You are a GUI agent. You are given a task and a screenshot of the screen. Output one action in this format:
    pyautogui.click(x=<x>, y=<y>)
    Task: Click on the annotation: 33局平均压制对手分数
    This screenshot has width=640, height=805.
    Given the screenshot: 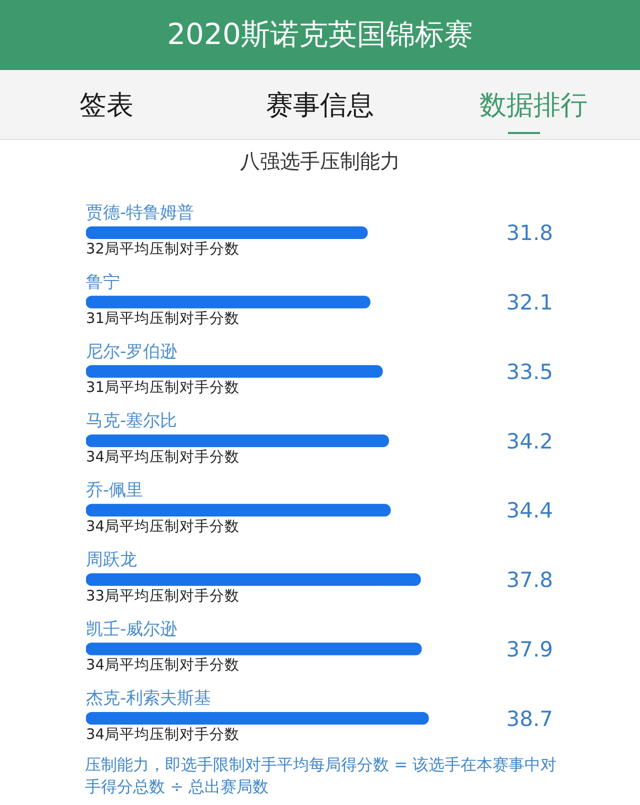 What is the action you would take?
    pyautogui.click(x=163, y=595)
    